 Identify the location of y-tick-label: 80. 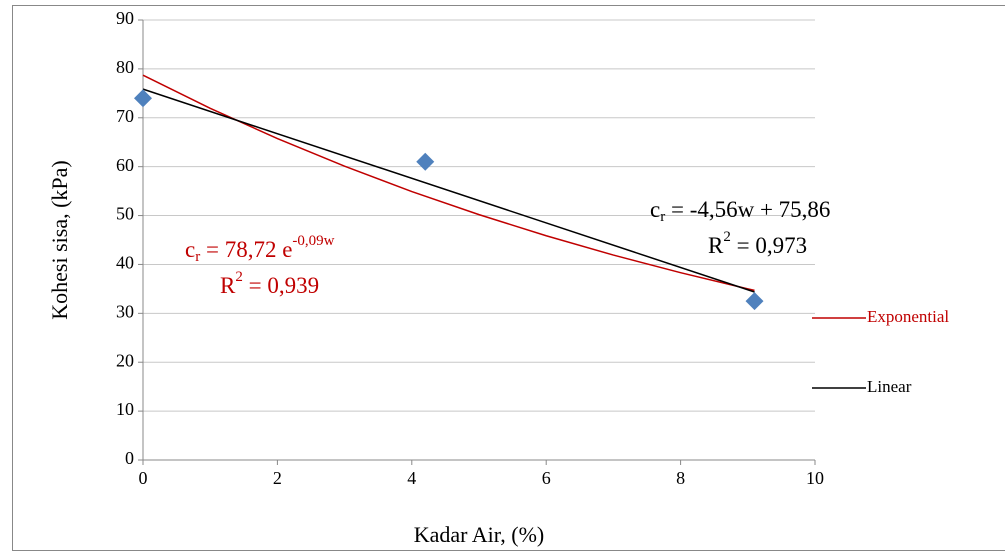
(125, 67).